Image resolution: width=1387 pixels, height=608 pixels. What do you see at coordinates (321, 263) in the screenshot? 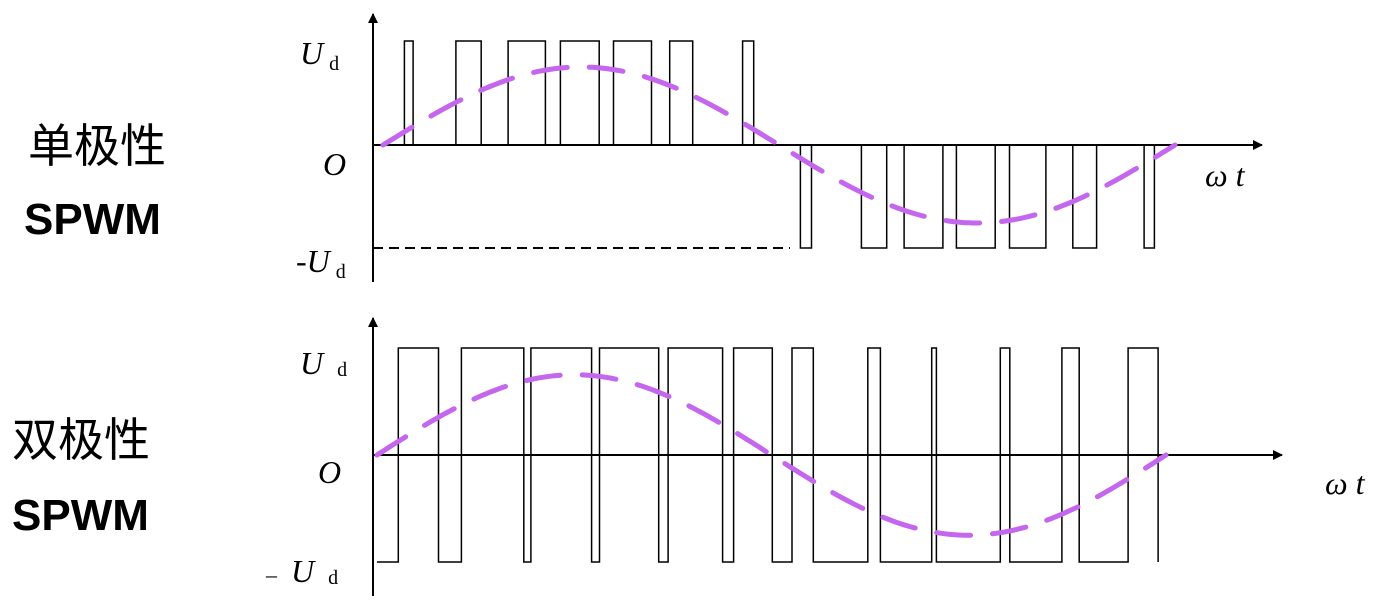
I see `unipolar-neg-ud-label: -U d` at bounding box center [321, 263].